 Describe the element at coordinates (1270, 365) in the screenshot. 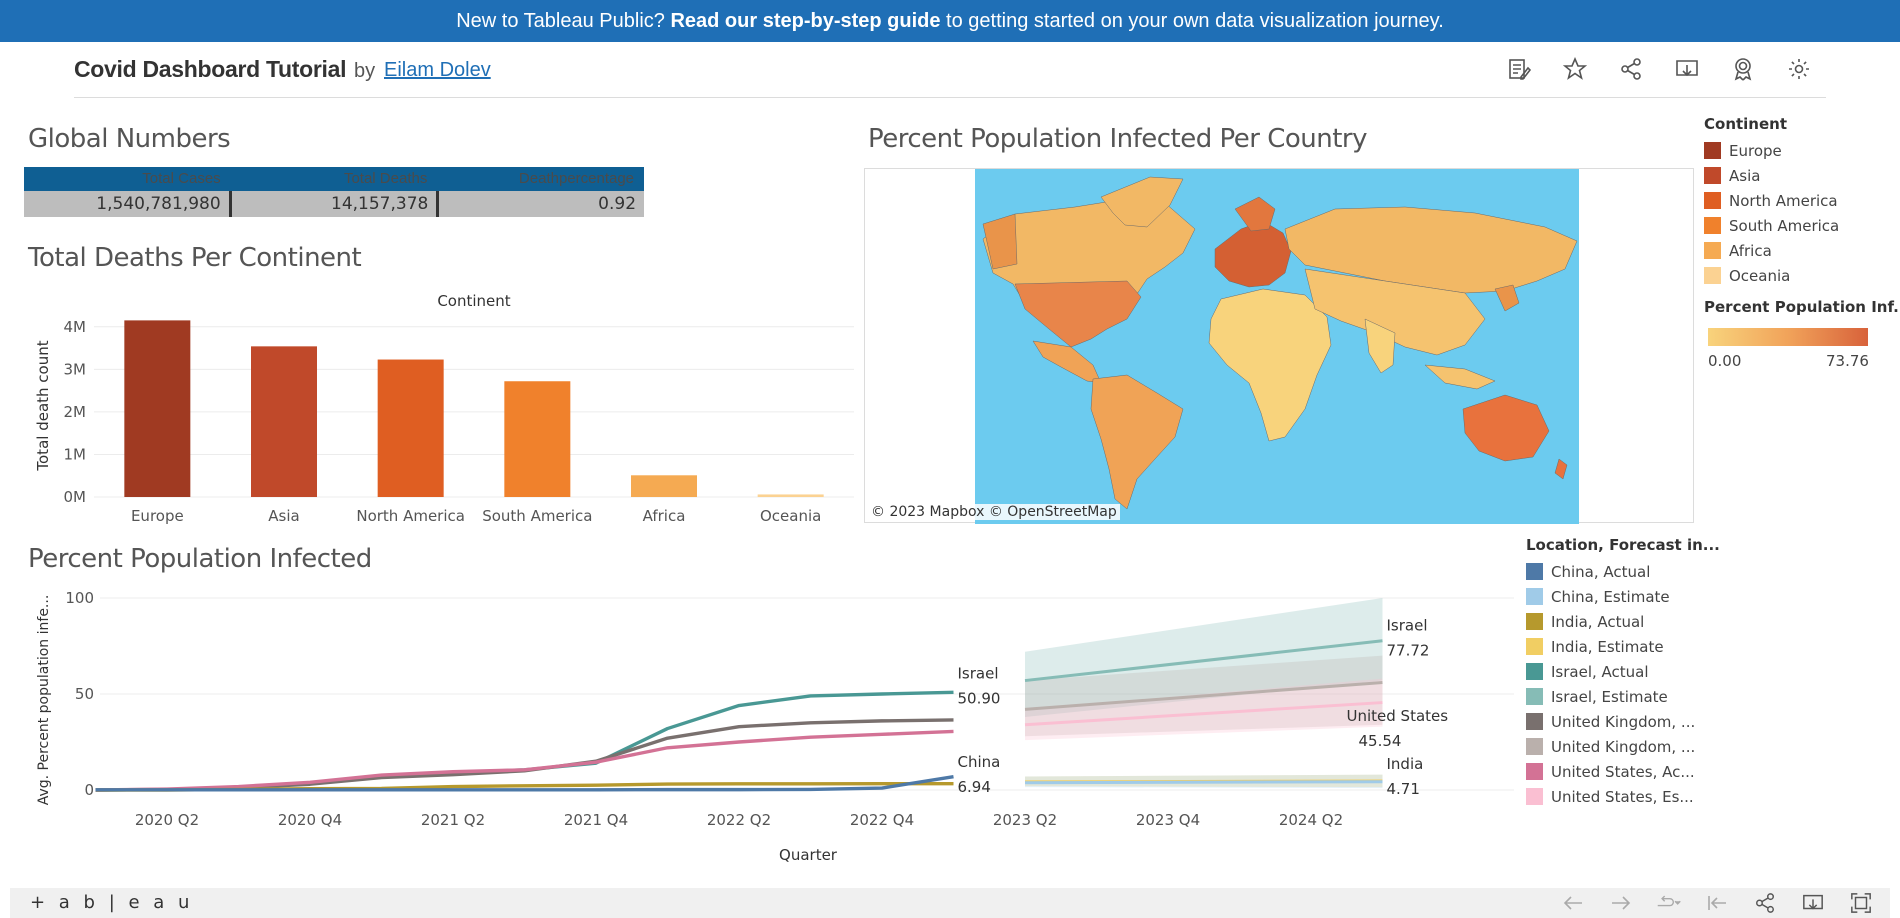

I see `map-africa` at that location.